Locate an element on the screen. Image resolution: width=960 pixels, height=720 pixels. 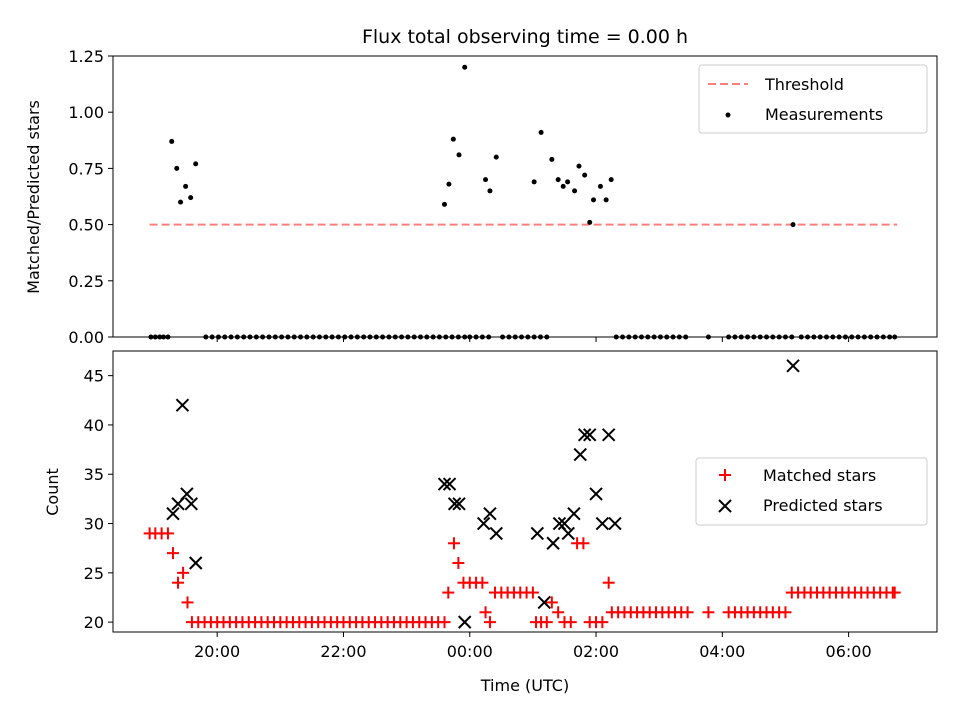
bottom-legend-box is located at coordinates (811, 491).